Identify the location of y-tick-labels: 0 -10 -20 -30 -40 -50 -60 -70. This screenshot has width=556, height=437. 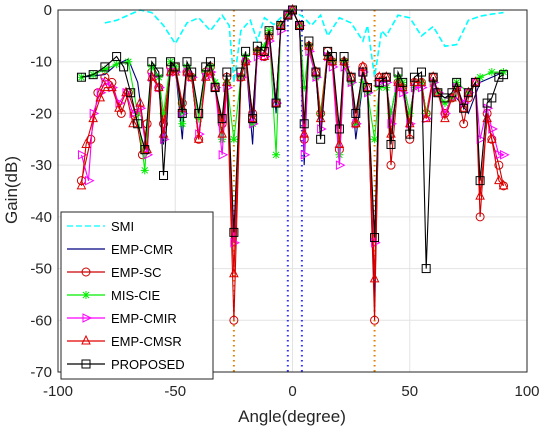
(41, 191).